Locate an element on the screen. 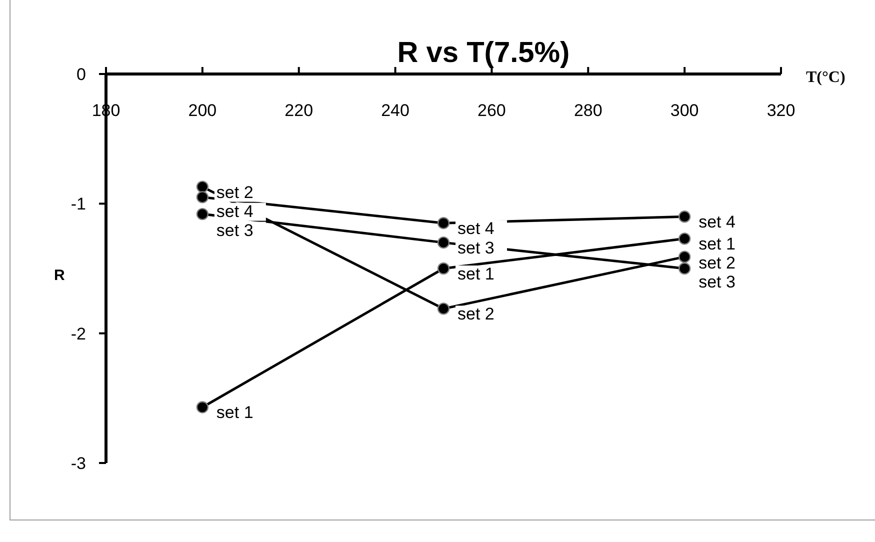 The width and height of the screenshot is (875, 542). series-label: set 4 is located at coordinates (235, 211).